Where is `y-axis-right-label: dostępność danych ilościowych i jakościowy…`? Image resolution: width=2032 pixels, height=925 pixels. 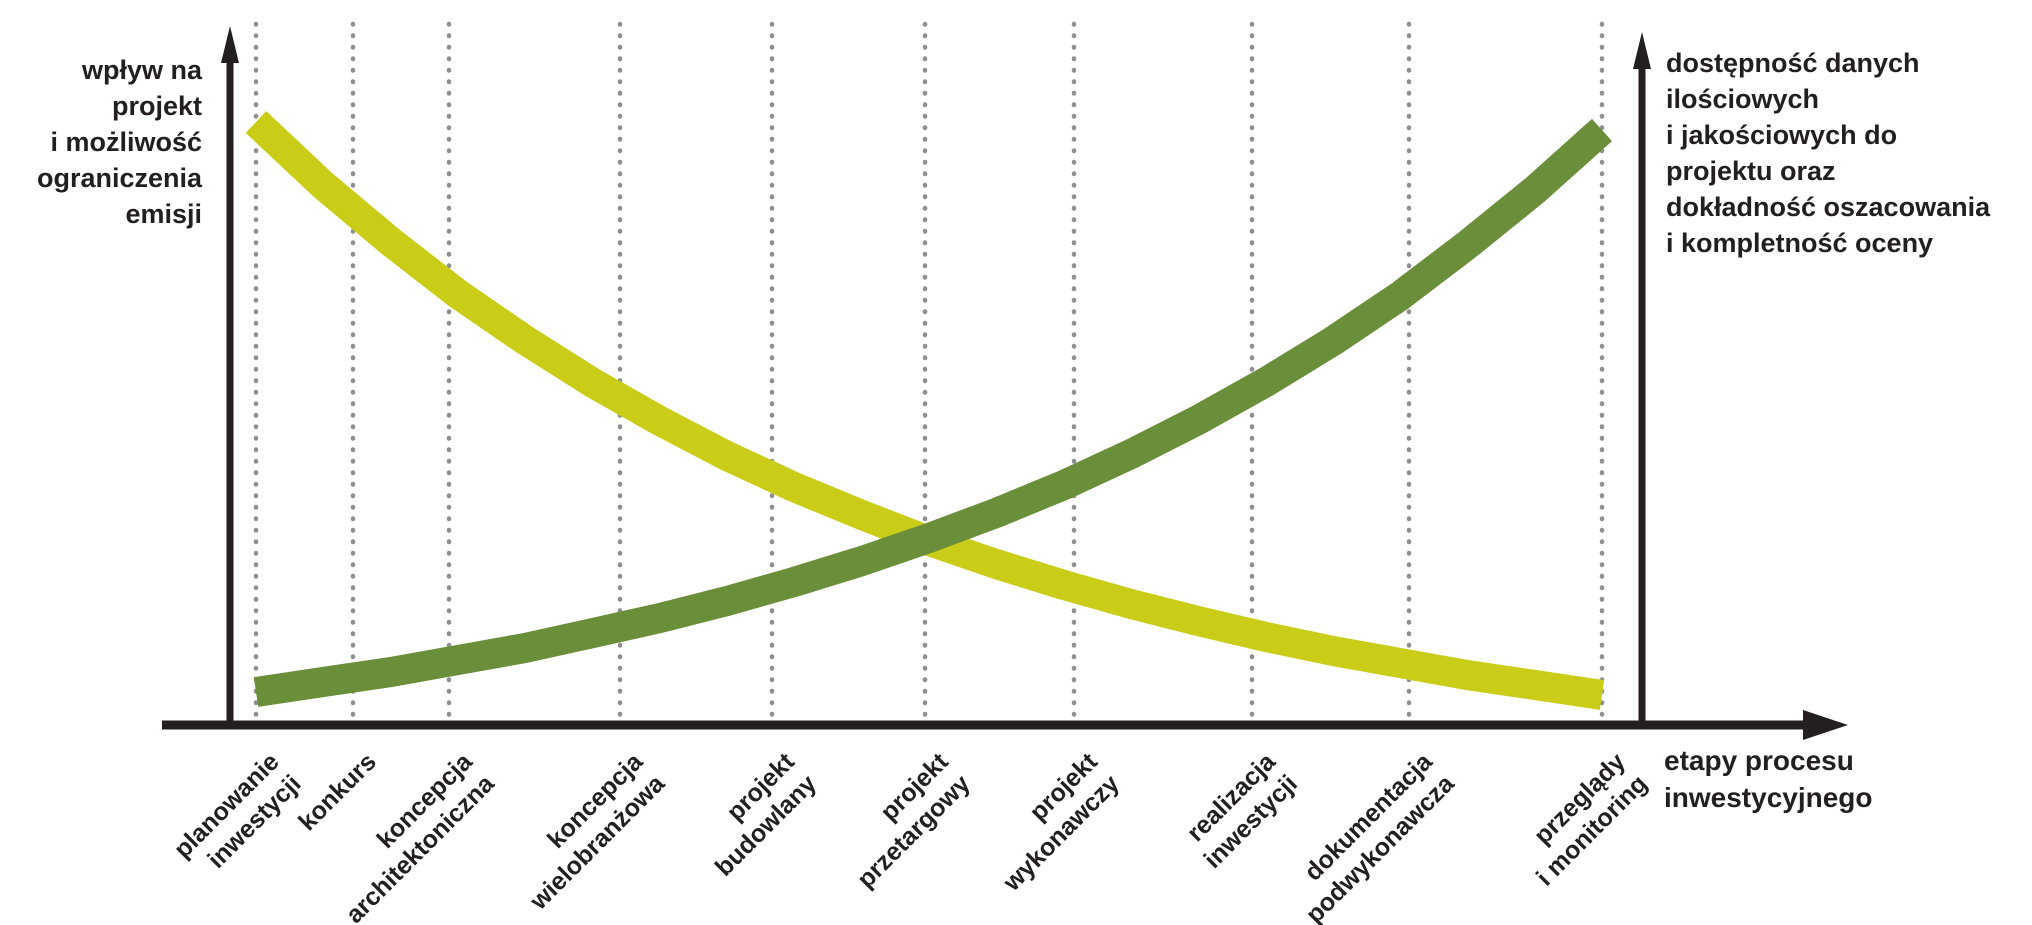 y-axis-right-label: dostępność danych ilościowych i jakościowy… is located at coordinates (1828, 153).